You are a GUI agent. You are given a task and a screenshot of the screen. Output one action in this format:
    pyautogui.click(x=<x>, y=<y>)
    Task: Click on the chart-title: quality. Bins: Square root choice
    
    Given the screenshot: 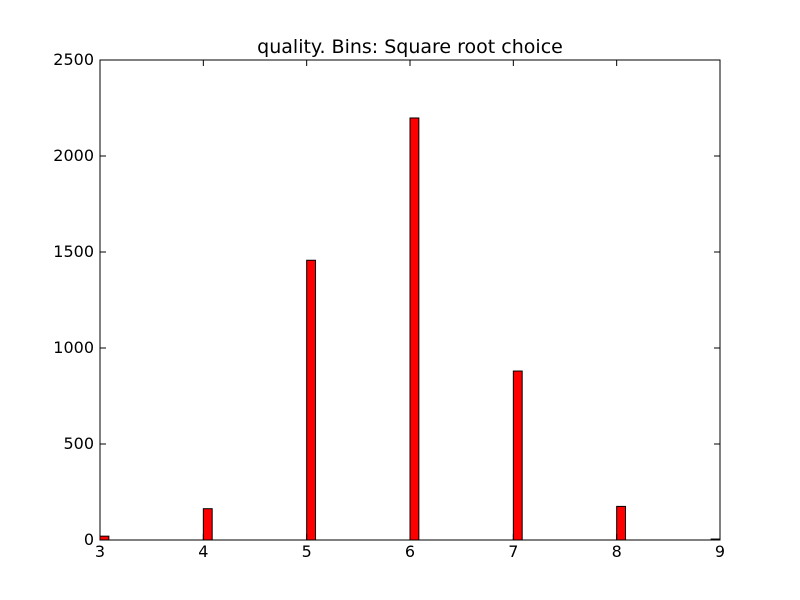 What is the action you would take?
    pyautogui.click(x=410, y=47)
    